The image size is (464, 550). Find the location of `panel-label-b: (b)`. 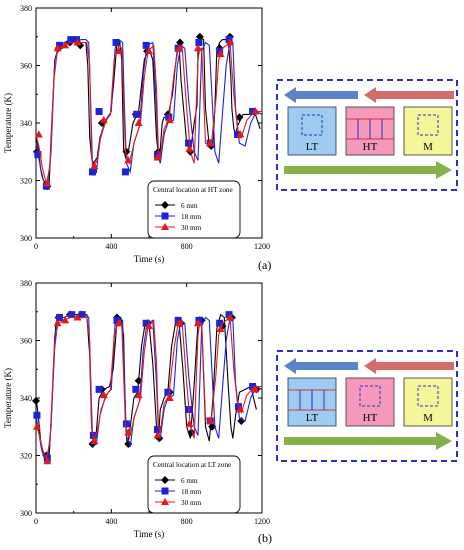

panel-label-b: (b) is located at coordinates (265, 538).